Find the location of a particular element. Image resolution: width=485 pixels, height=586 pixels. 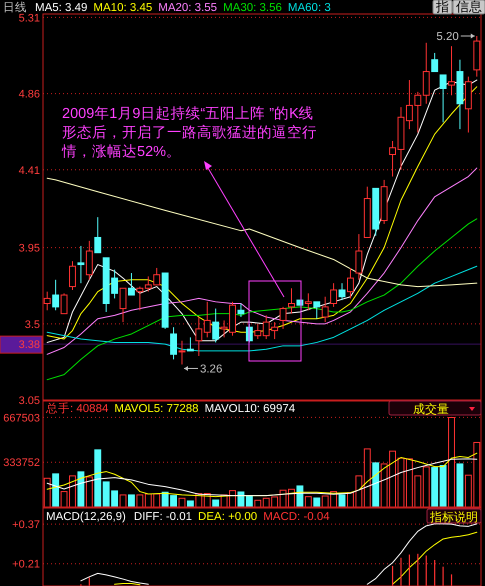

text: MA10: 3.45 is located at coordinates (122, 8).